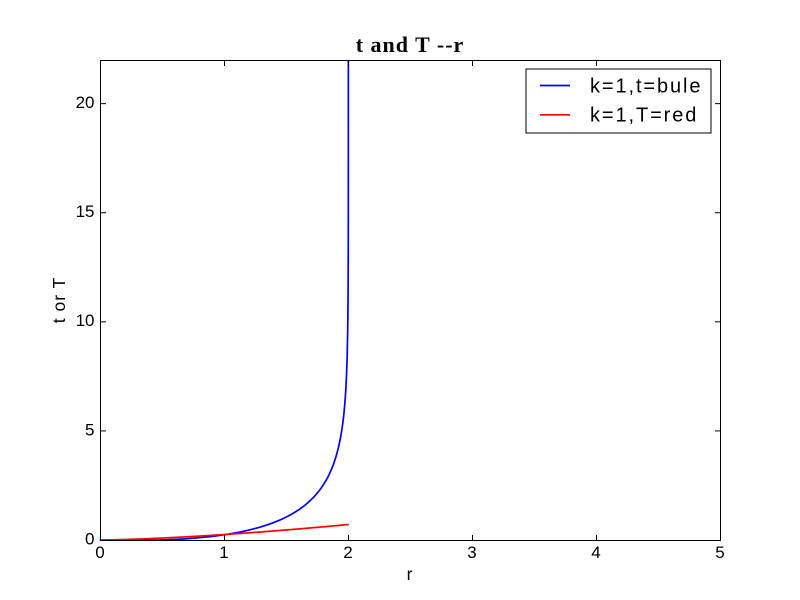 The width and height of the screenshot is (800, 600). Describe the element at coordinates (471, 552) in the screenshot. I see `svg-text: 3` at that location.